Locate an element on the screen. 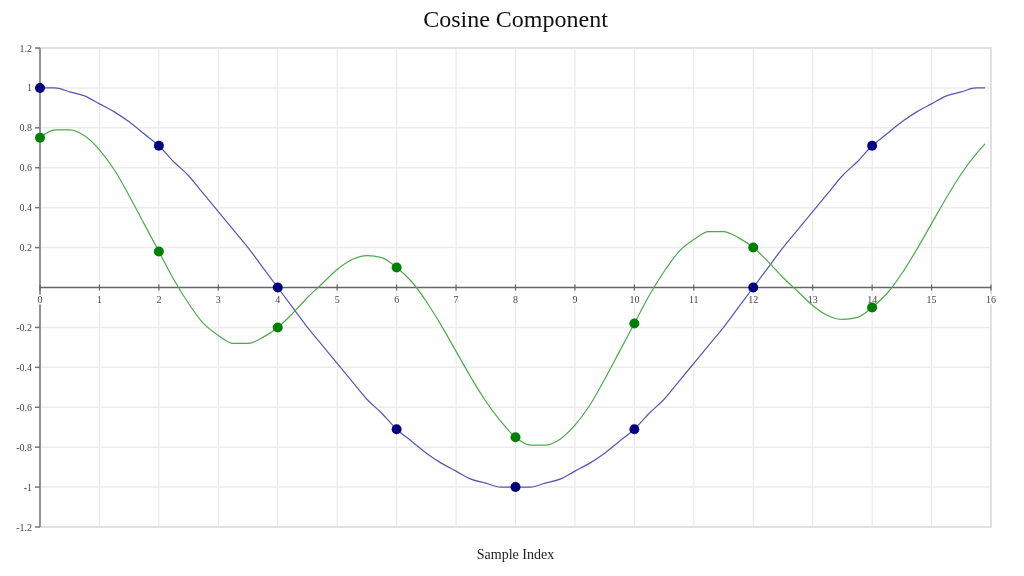 This screenshot has height=576, width=1024. x-tick-label: 3 is located at coordinates (218, 299).